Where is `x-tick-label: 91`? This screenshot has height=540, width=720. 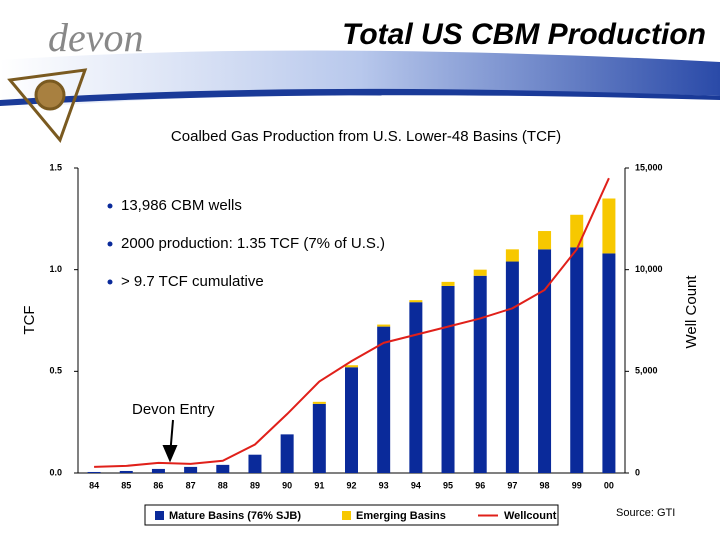
x-tick-label: 91 is located at coordinates (319, 485).